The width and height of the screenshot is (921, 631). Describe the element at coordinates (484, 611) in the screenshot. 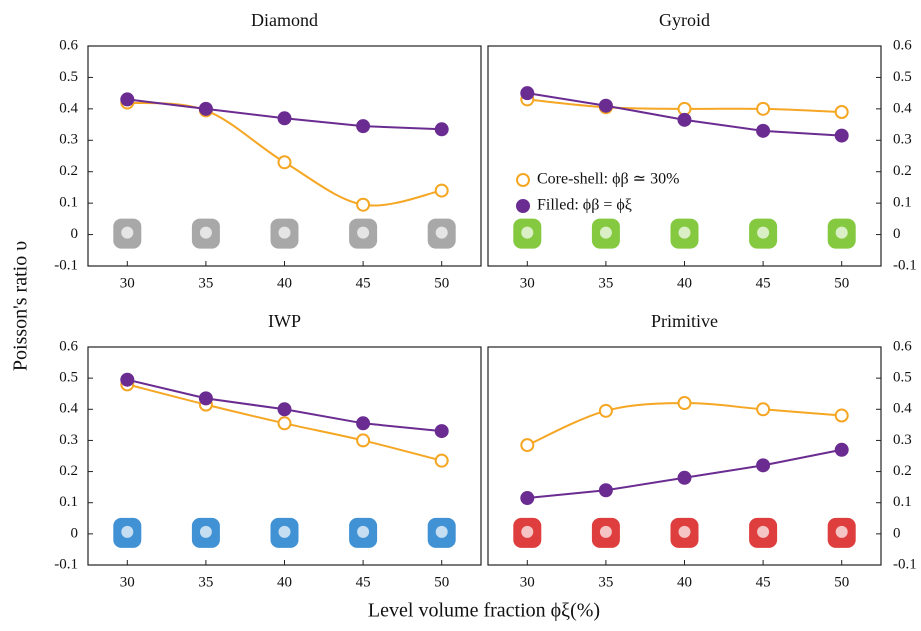

I see `x-axis-label: Level volume fraction ϕξ(%)` at that location.